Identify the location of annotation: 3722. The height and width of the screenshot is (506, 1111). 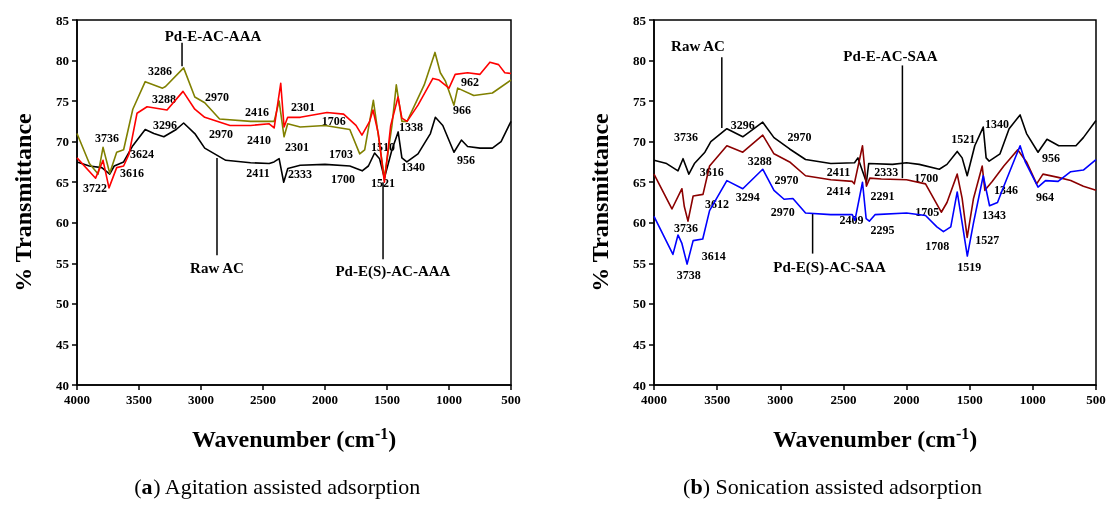
(94, 187).